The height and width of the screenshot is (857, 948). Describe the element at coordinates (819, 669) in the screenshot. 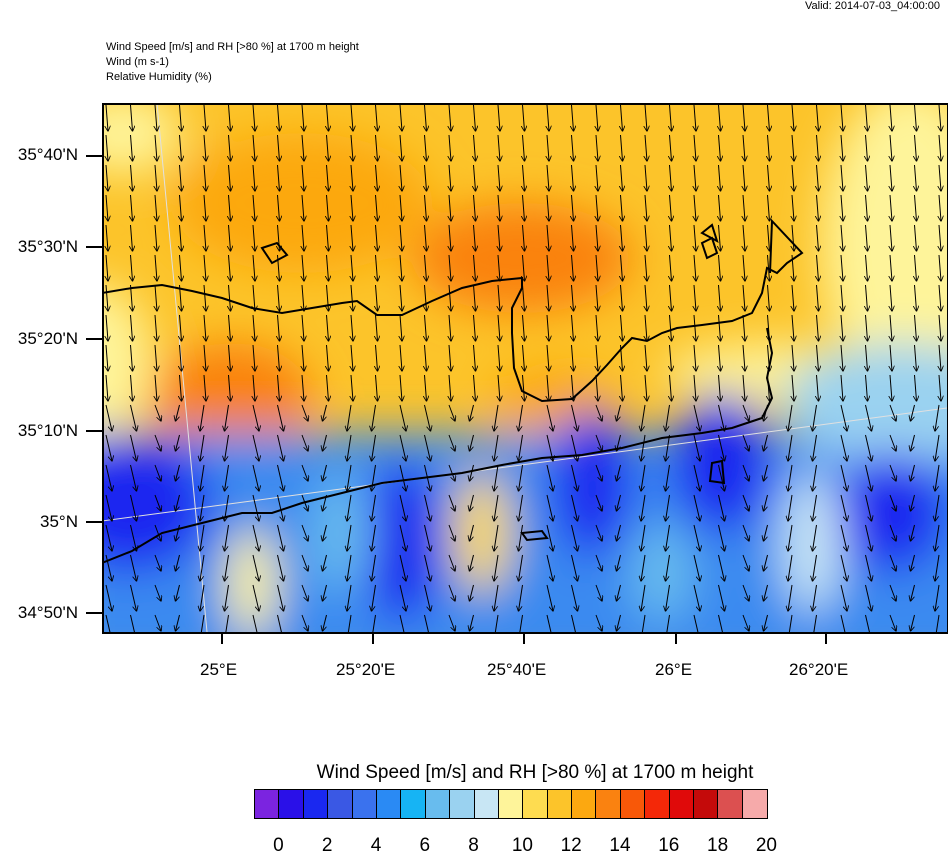

I see `lon-label-26-20e: 26°20'E` at that location.